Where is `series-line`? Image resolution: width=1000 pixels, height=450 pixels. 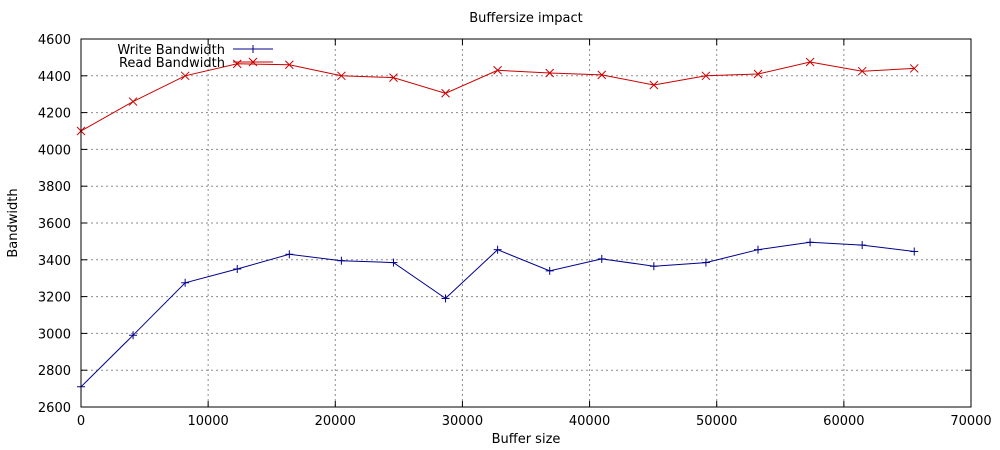
series-line is located at coordinates (497, 96).